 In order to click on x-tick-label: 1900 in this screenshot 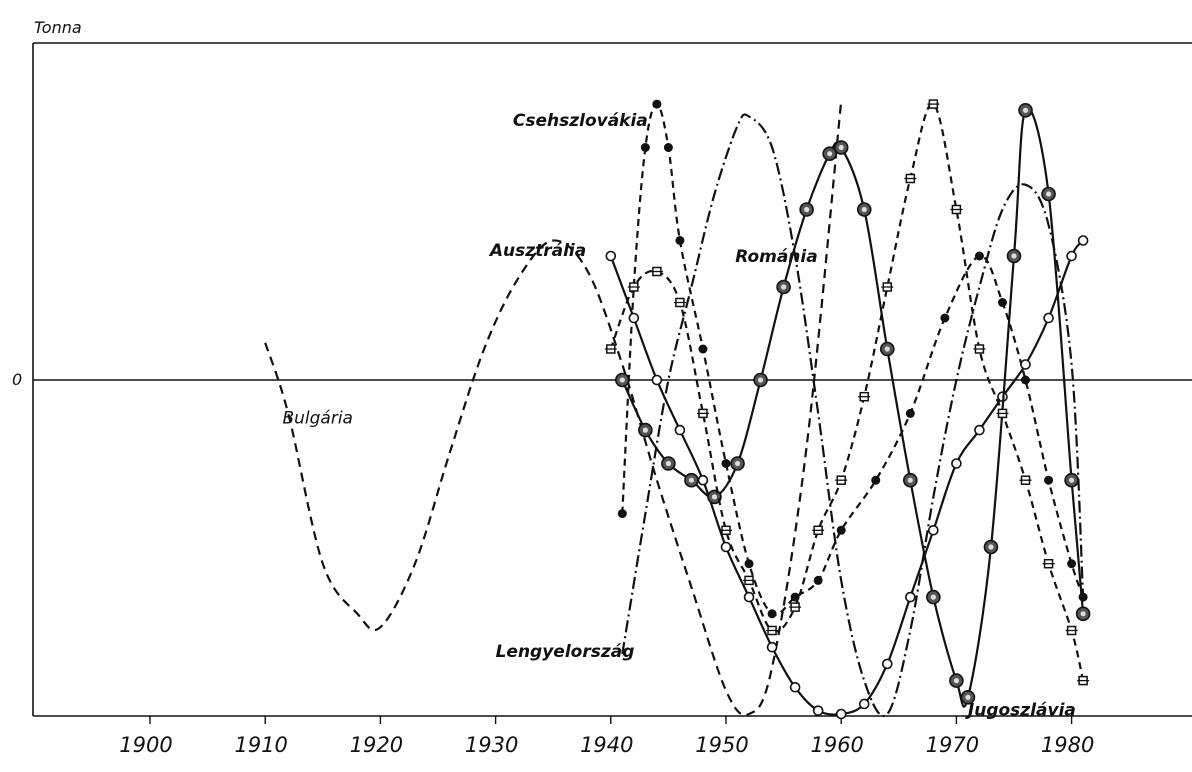, I will do `click(145, 745)`.